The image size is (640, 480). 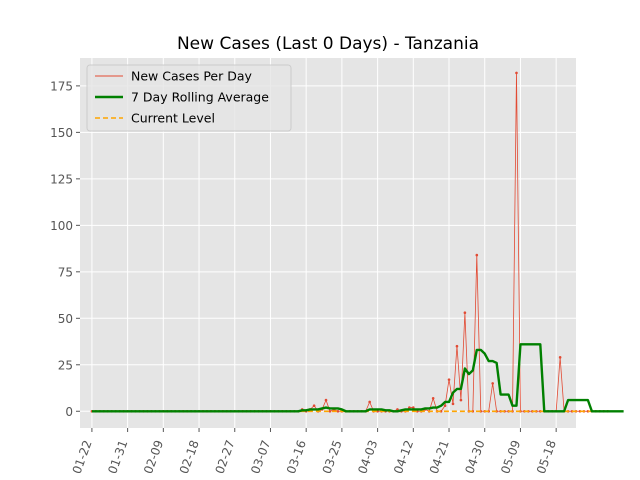 I want to click on y-tick-label: 50, so click(x=65, y=319).